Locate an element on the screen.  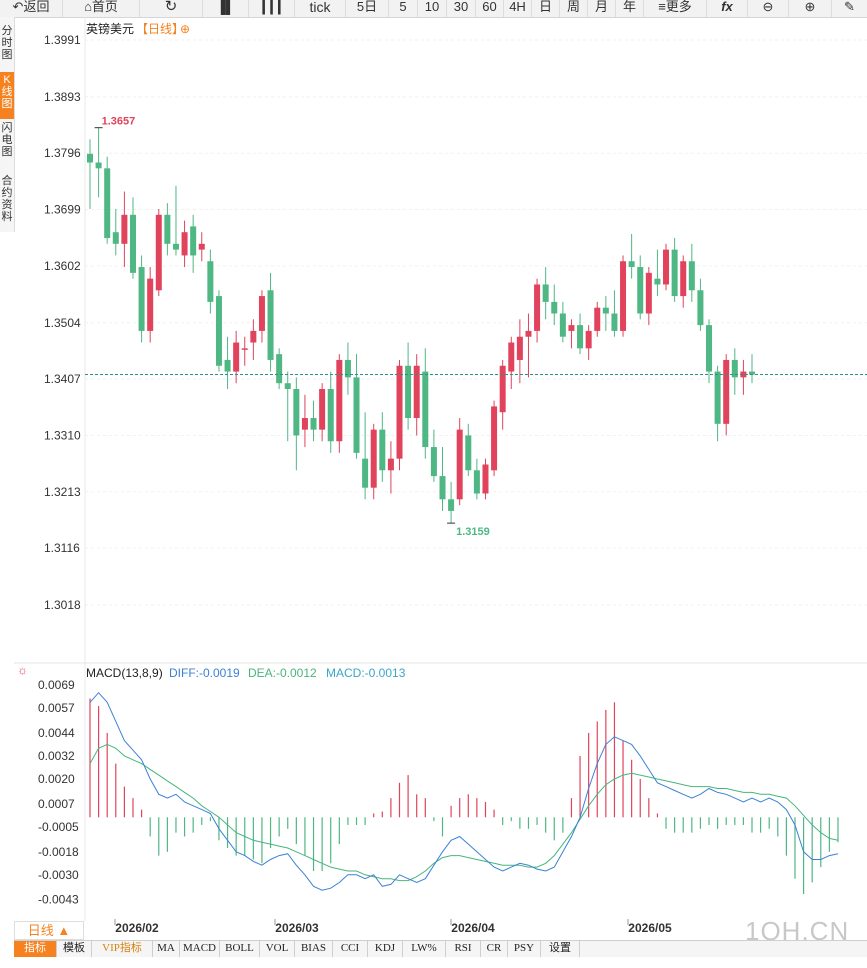
m30-button: 30 is located at coordinates (461, 8).